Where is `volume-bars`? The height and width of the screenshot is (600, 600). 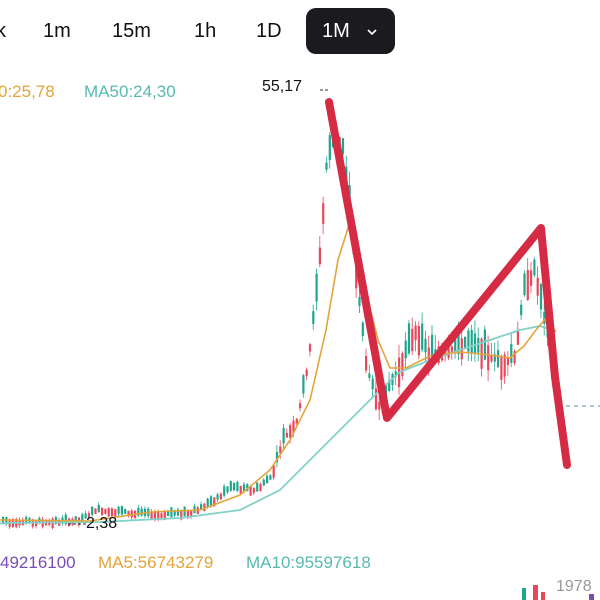
volume-bars is located at coordinates (558, 592).